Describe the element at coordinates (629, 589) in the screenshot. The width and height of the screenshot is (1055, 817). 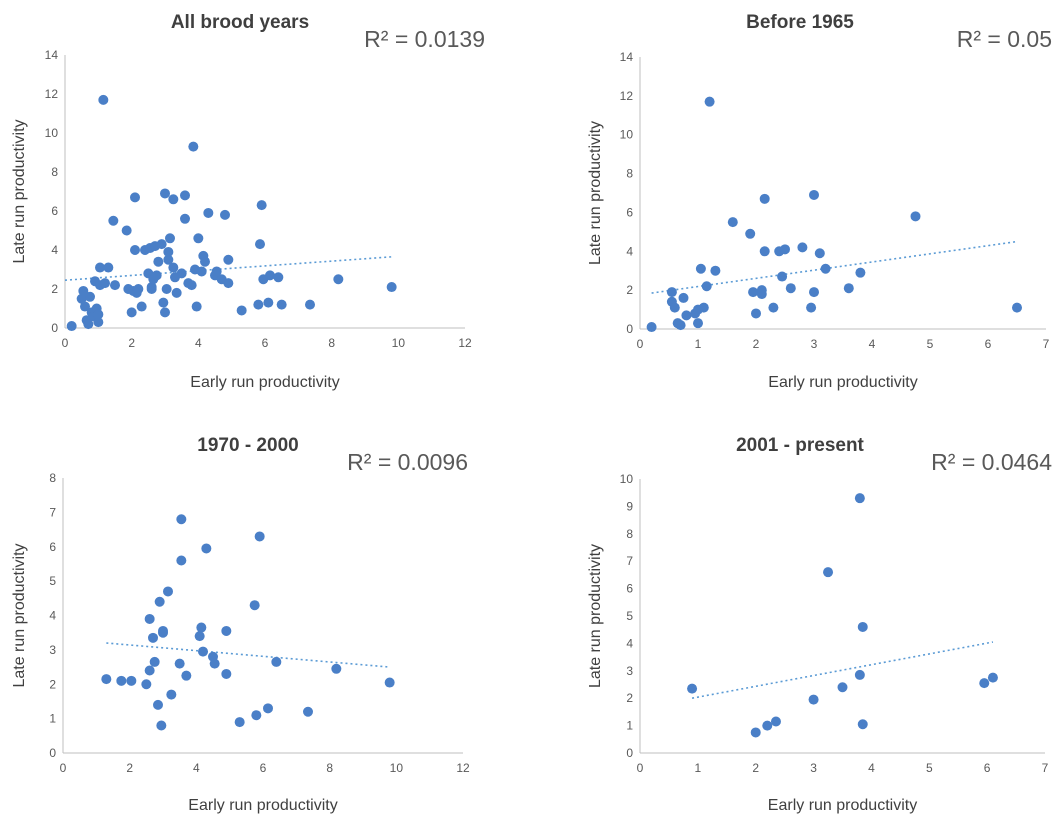
I see `y-tick-label: 6` at that location.